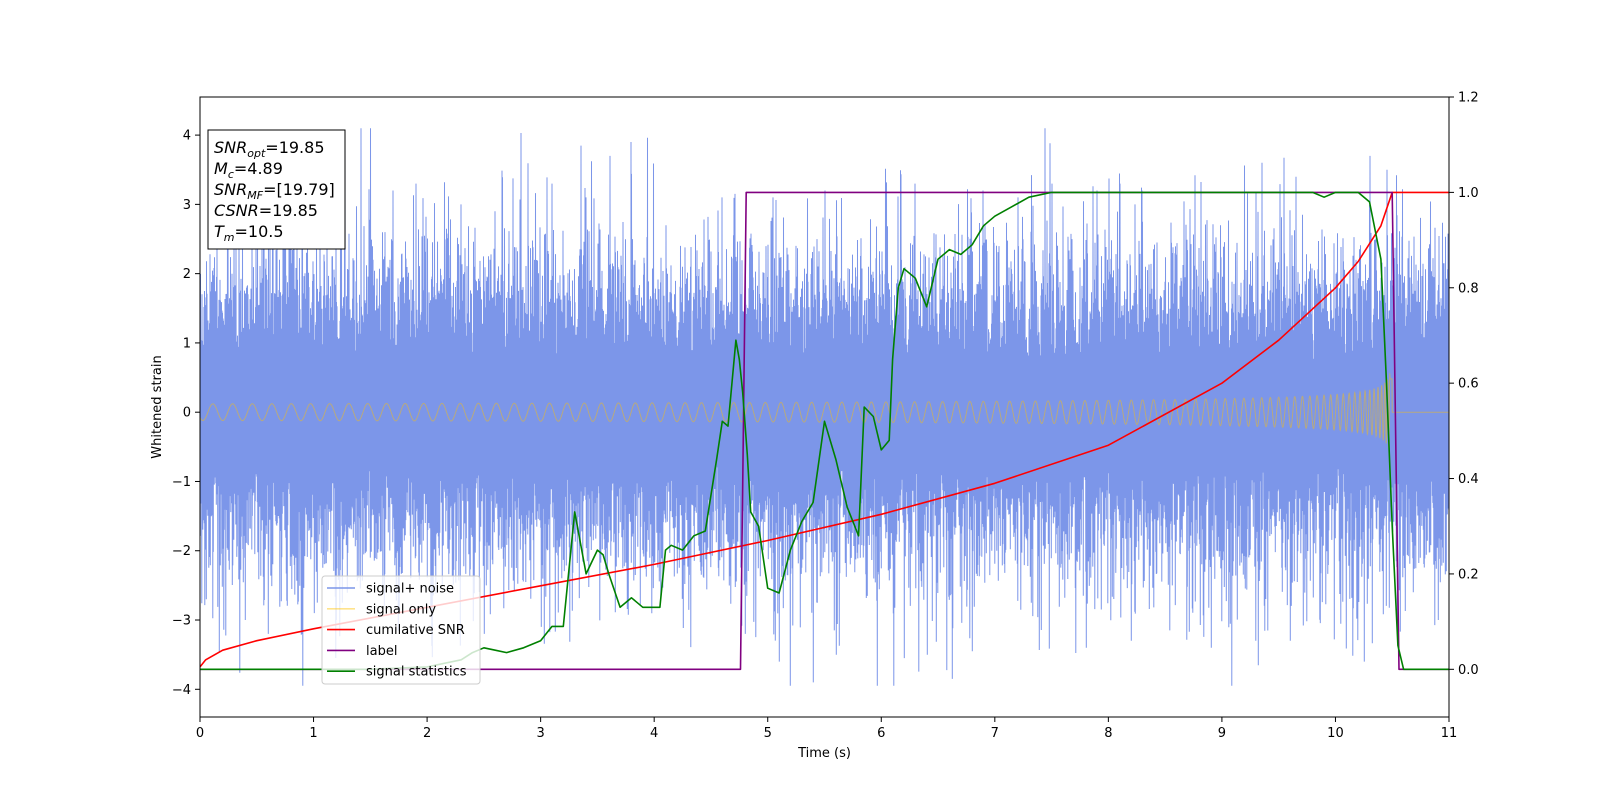 The width and height of the screenshot is (1600, 800). What do you see at coordinates (266, 210) in the screenshot?
I see `annotation-line: CSNR=19.85` at bounding box center [266, 210].